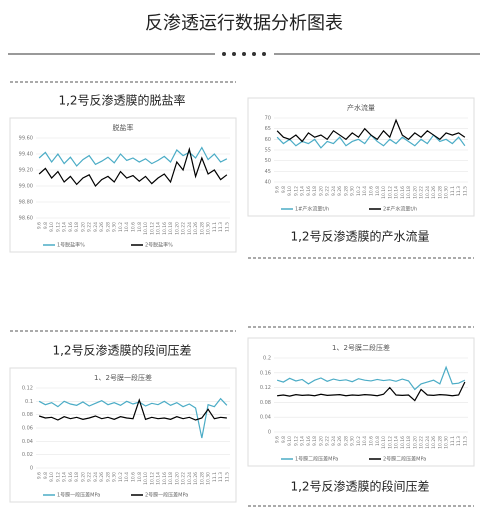 The image size is (489, 517). I want to click on y-tick-label: 0, so click(31, 469).